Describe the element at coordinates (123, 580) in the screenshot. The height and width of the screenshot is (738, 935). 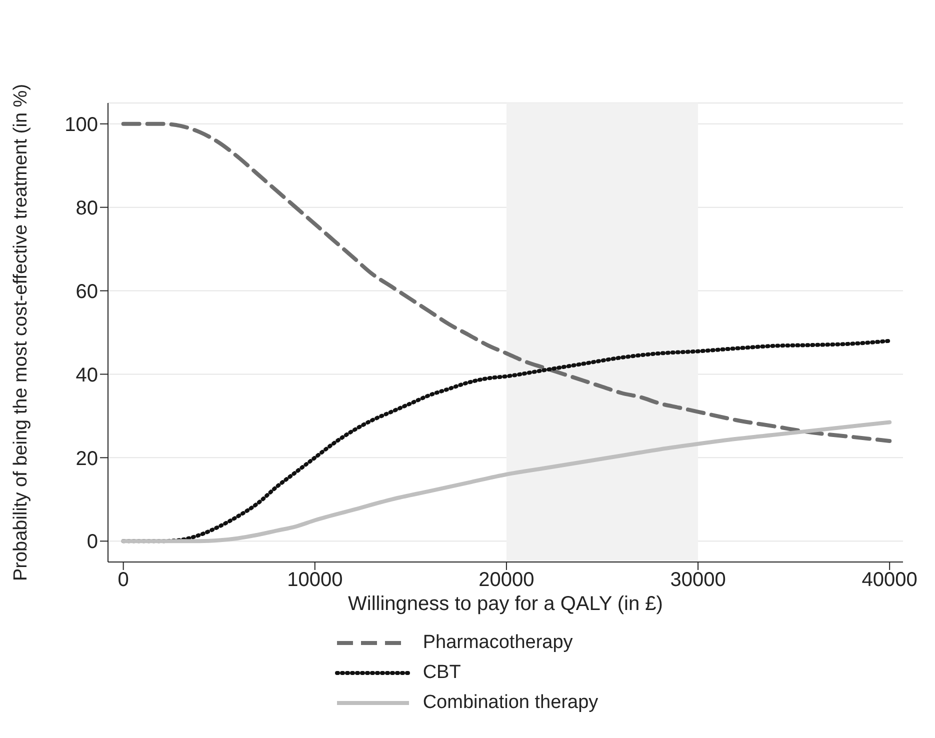
I see `x-tick-label: 0` at that location.